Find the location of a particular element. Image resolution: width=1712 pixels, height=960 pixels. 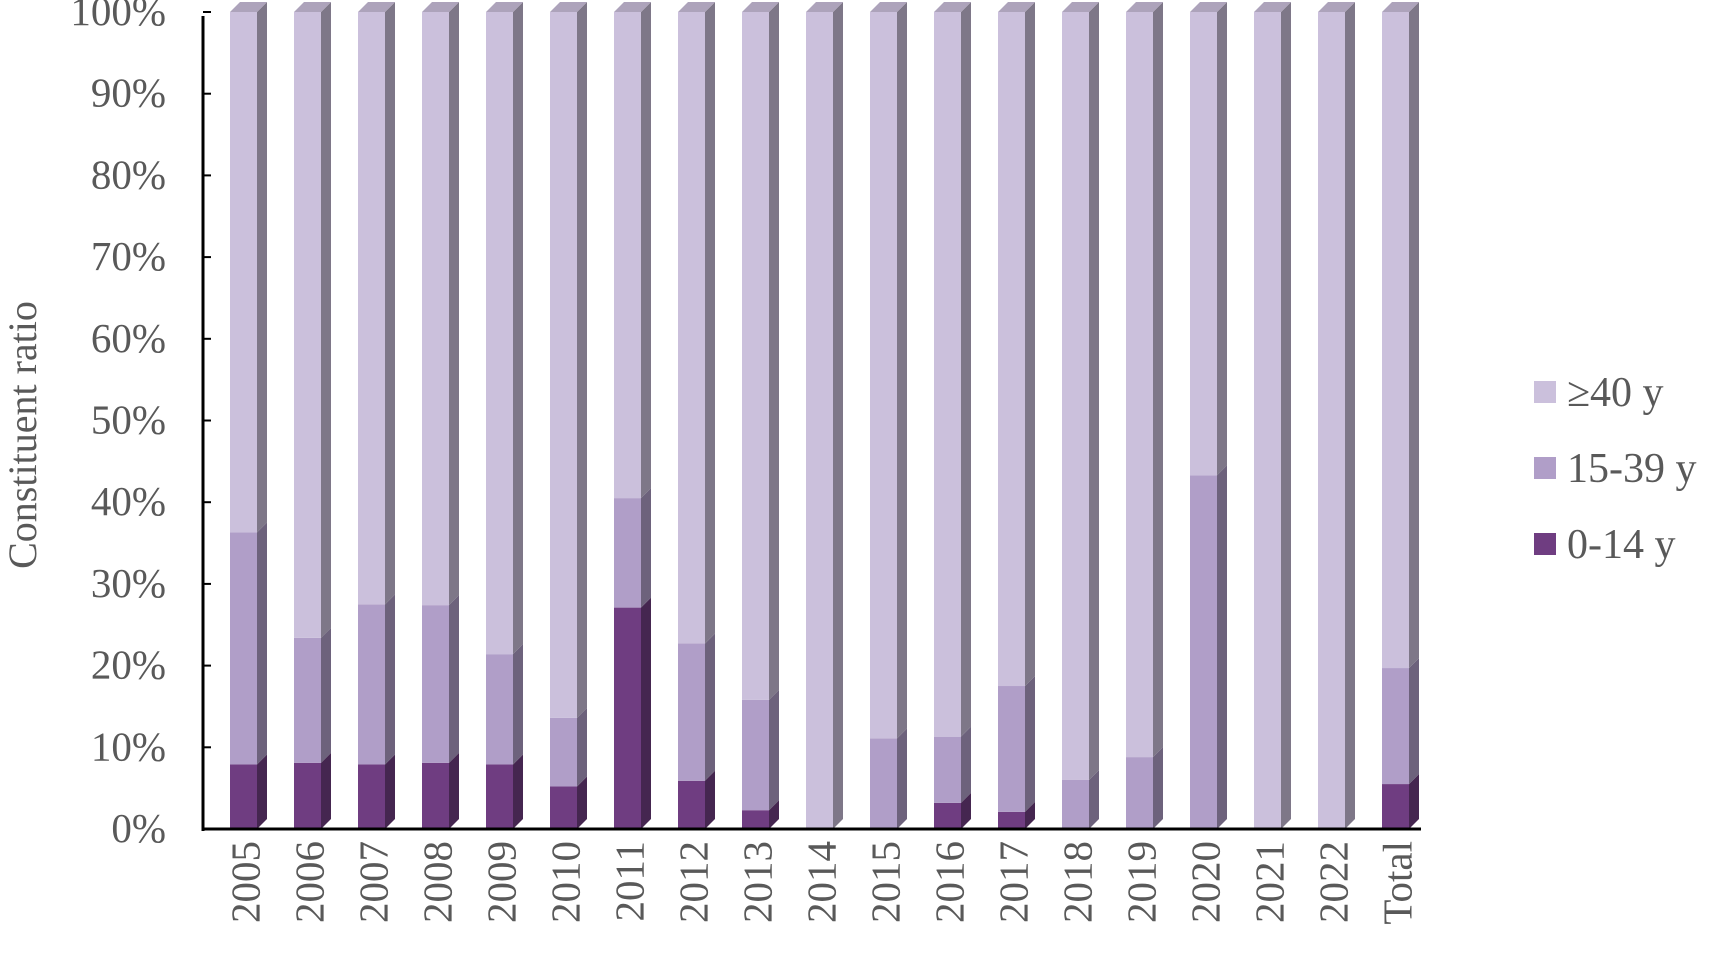

bar-2013-0-14-y-side is located at coordinates (774, 814).